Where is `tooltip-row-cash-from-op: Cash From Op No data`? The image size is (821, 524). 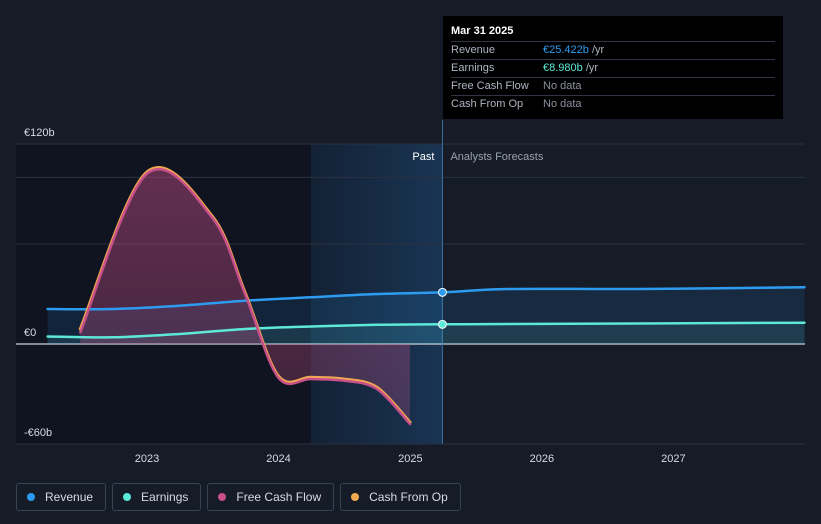 tooltip-row-cash-from-op: Cash From Op No data is located at coordinates (613, 104).